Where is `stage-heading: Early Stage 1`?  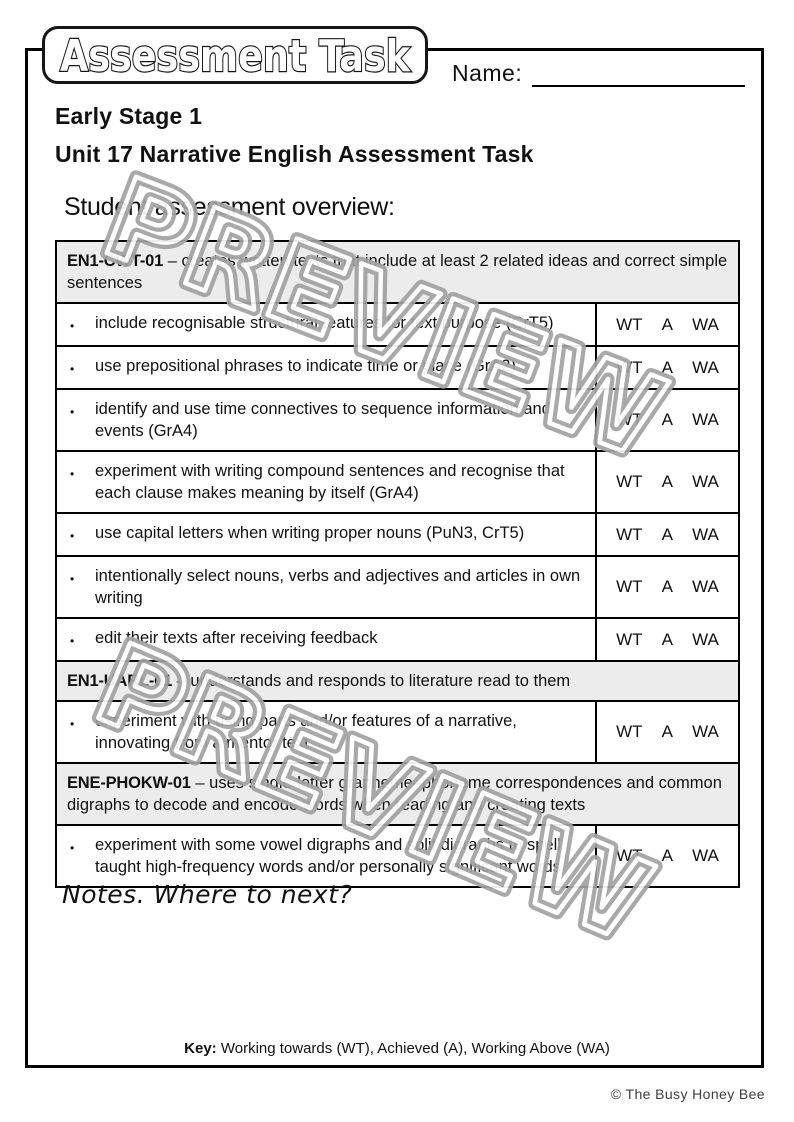 stage-heading: Early Stage 1 is located at coordinates (129, 116).